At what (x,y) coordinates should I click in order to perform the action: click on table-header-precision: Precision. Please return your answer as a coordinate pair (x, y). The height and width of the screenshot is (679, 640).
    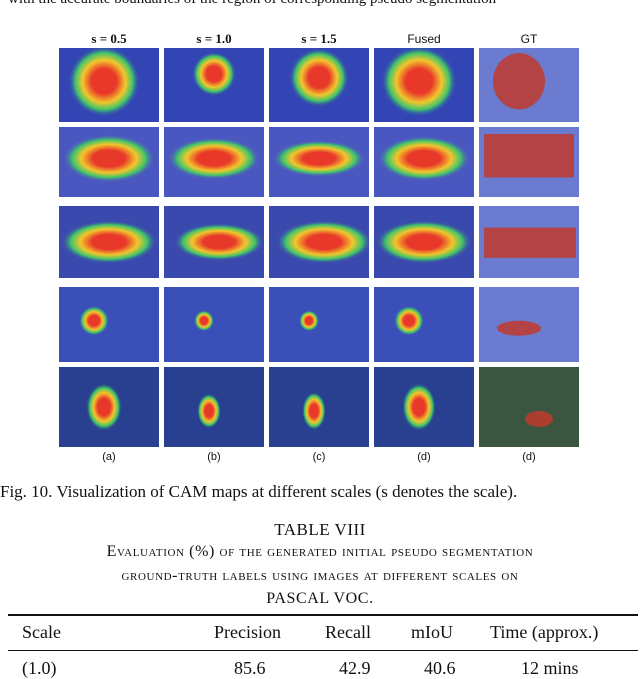
    Looking at the image, I should click on (247, 632).